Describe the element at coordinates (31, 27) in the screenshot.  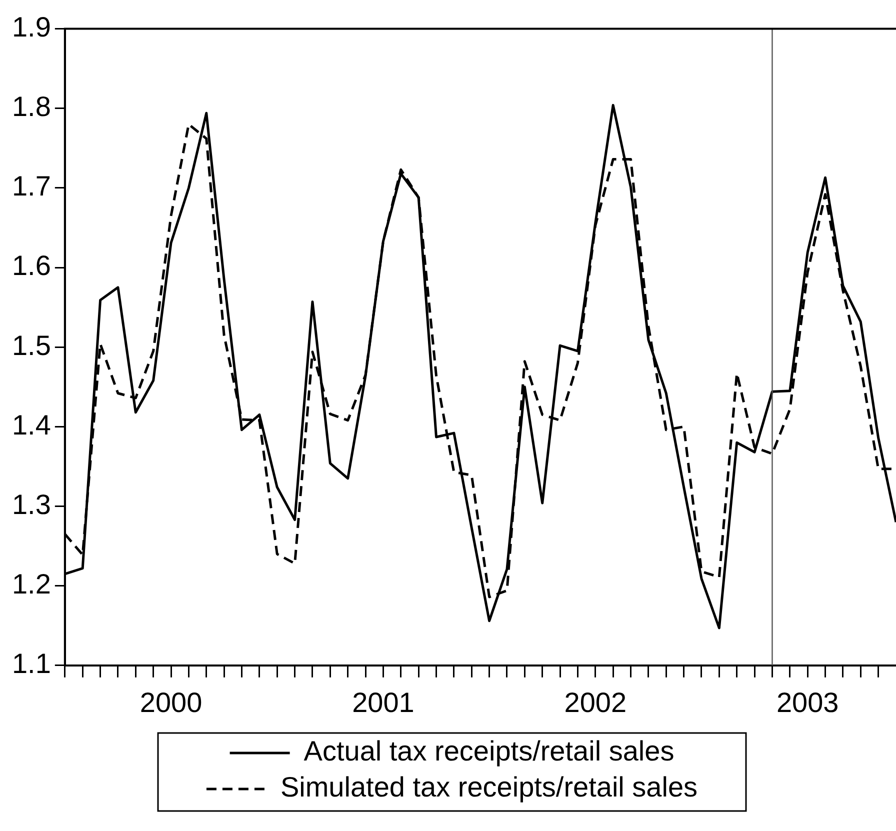
I see `y-tick-label: 1.9` at that location.